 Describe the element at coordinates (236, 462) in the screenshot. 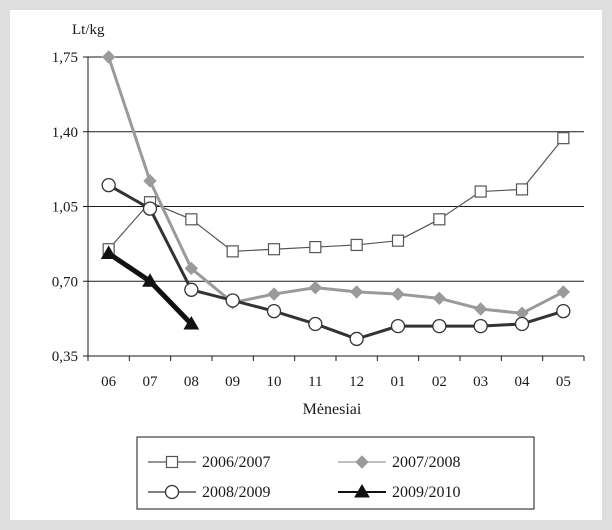

I see `legend-label: 2006/2007` at that location.